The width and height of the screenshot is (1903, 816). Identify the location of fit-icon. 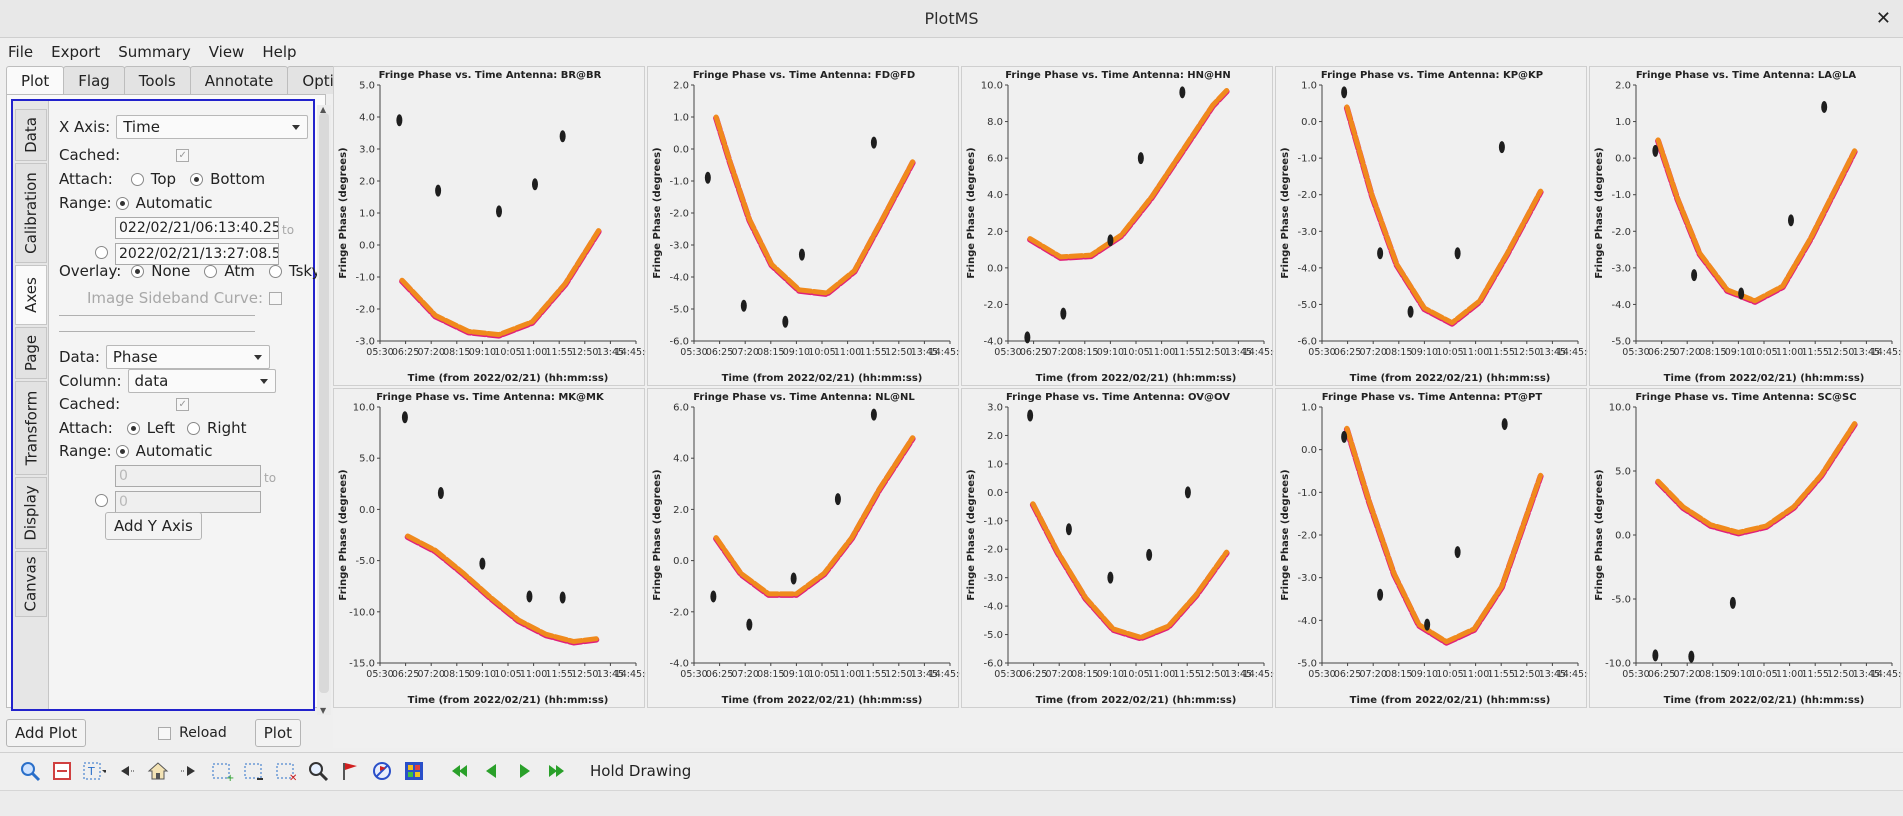
(62, 771).